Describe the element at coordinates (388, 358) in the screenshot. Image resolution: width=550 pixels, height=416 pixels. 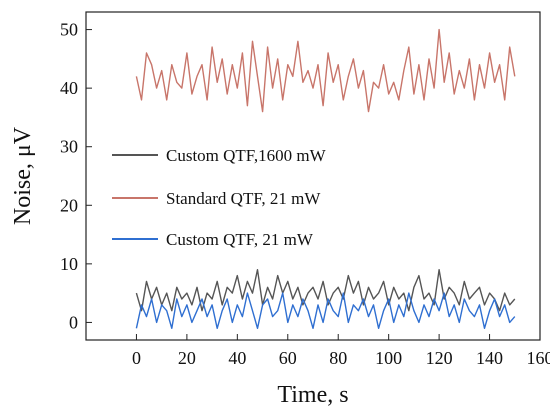
I see `x-tick-label: 100` at that location.